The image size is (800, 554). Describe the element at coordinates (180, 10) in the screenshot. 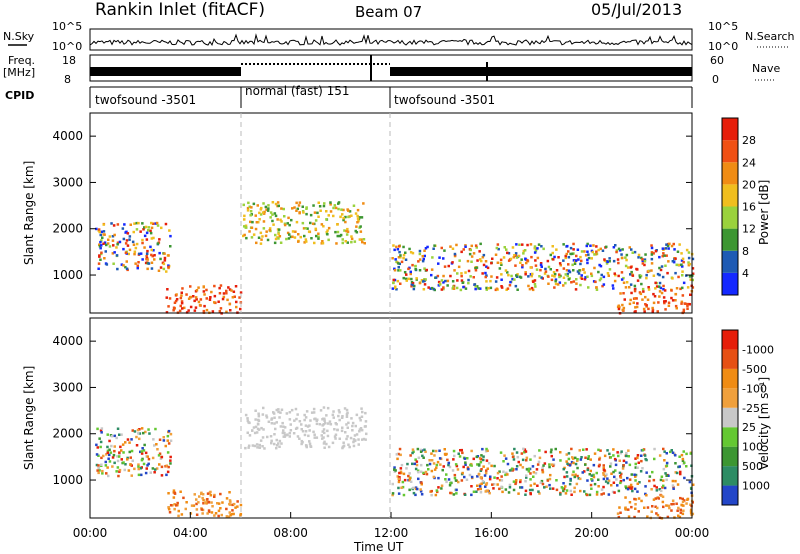

I see `station-title: Rankin Inlet (fitACF)` at that location.